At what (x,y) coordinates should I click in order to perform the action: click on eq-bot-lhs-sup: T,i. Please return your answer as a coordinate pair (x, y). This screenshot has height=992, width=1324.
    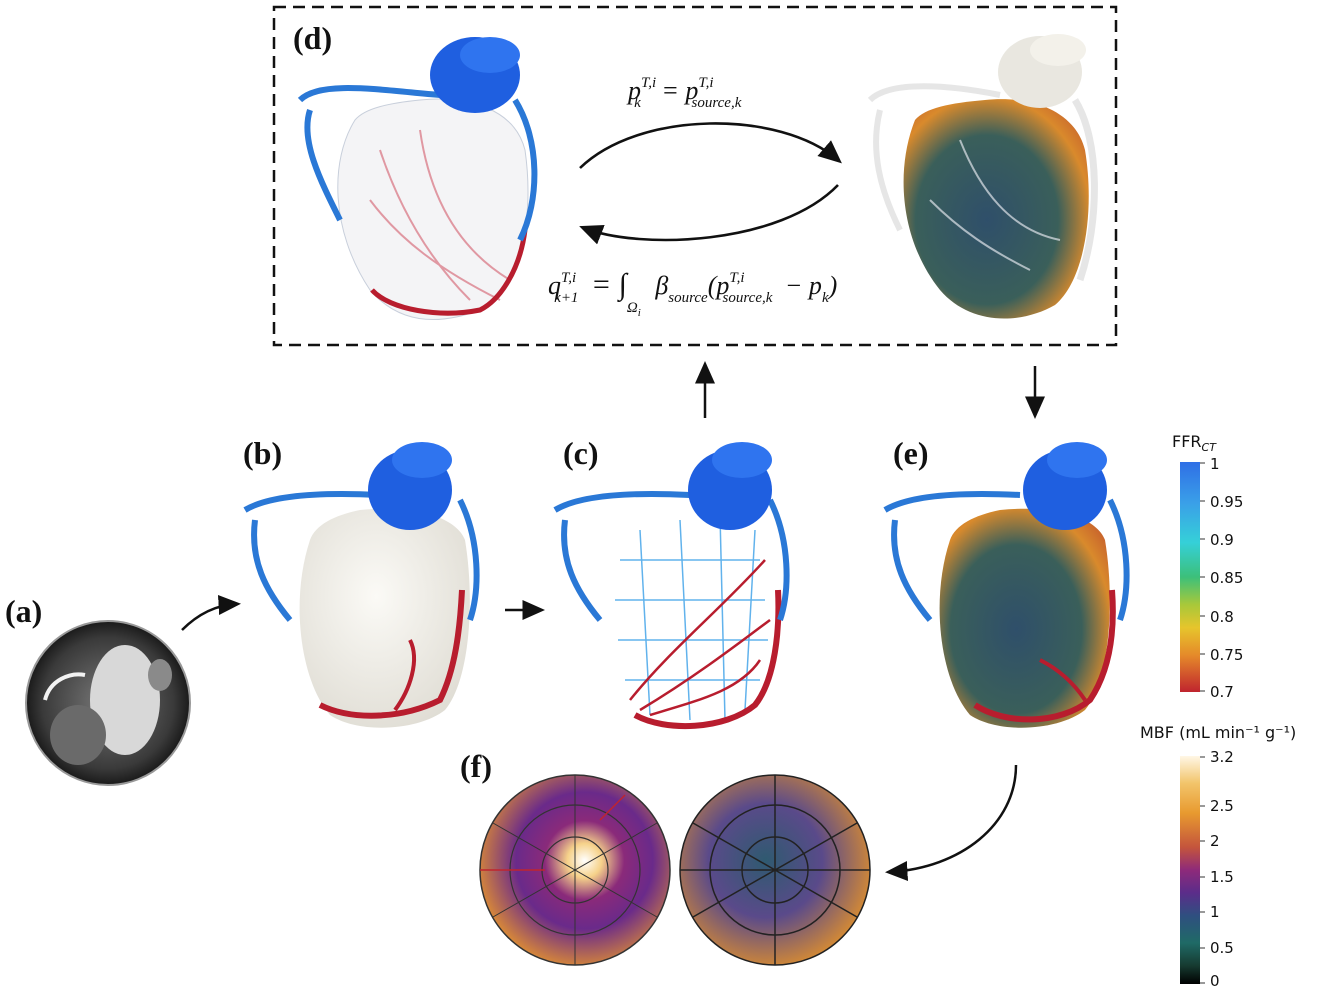
    Looking at the image, I should click on (569, 278).